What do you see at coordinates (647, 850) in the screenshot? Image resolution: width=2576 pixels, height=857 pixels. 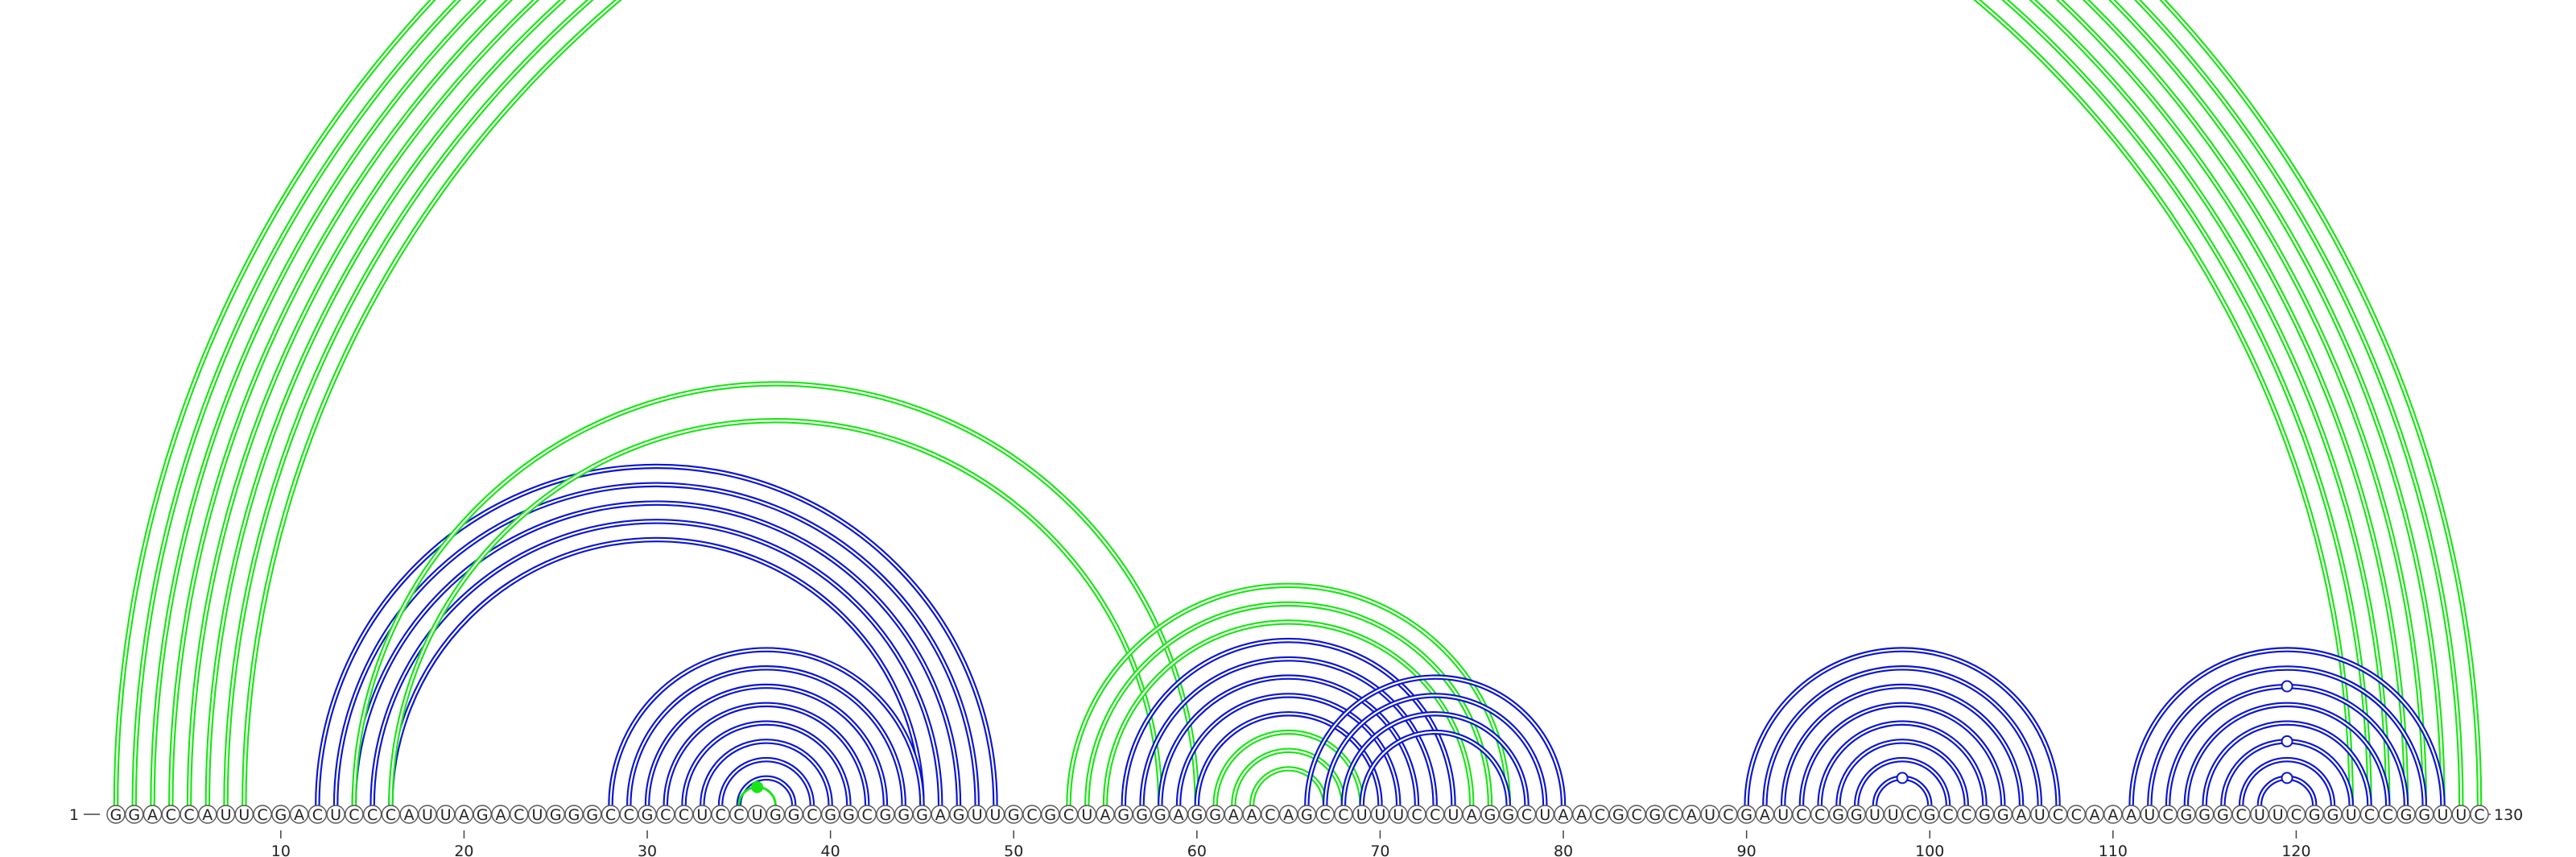 I see `tick-label: 30` at bounding box center [647, 850].